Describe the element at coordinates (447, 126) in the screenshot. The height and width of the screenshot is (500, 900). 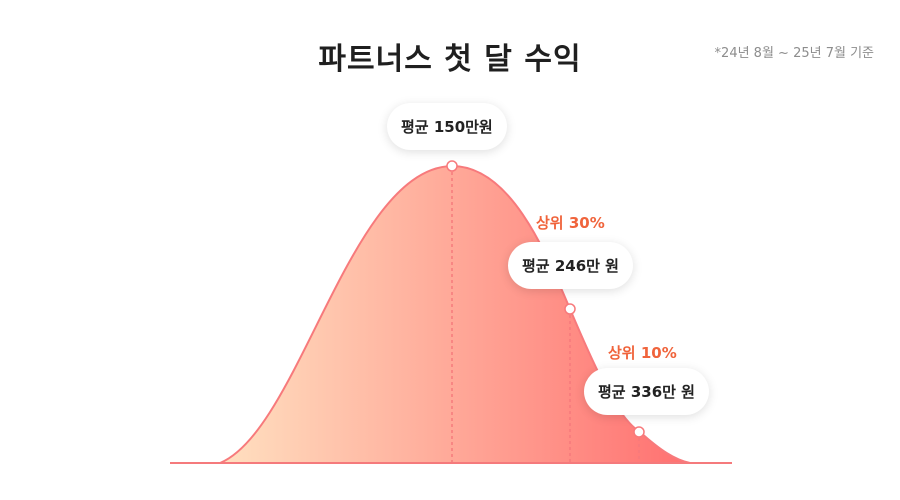
I see `marker-label-average: 평균 150만원` at that location.